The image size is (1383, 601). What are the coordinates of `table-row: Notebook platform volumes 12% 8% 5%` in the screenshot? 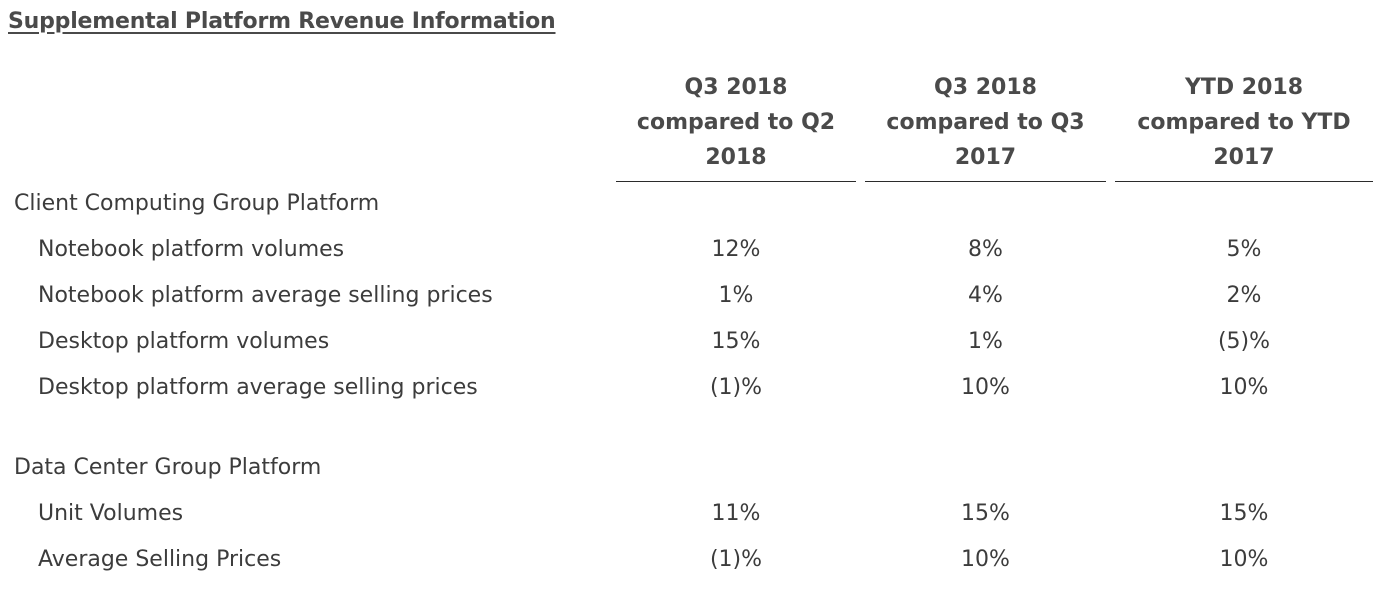 It's located at (691, 250).